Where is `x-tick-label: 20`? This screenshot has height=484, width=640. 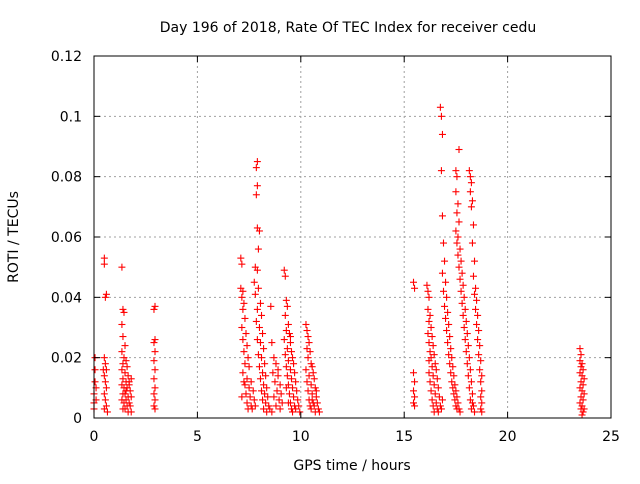
x-tick-label: 20 is located at coordinates (508, 437).